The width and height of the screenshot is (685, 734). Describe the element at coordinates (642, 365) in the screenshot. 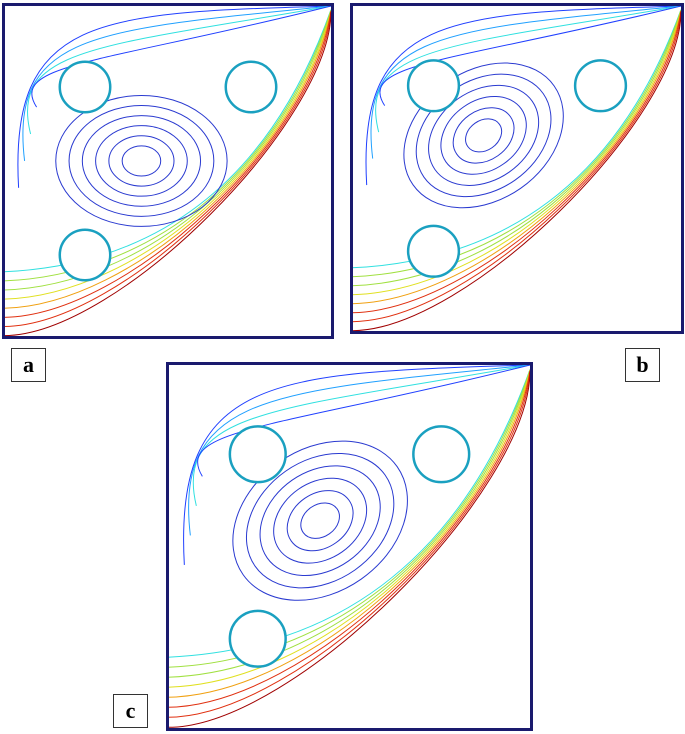

I see `panel-label-b: b` at that location.